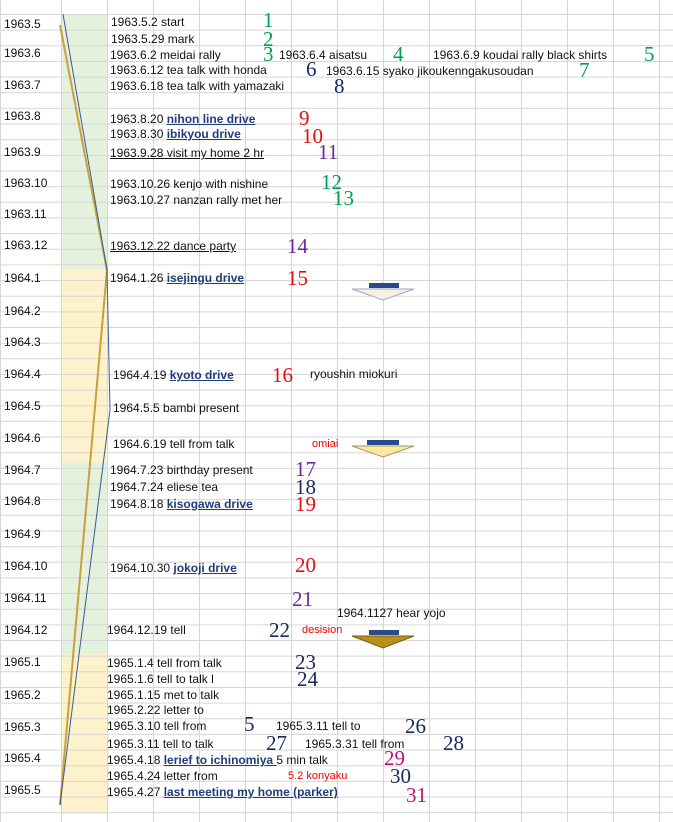 This screenshot has width=673, height=822. I want to click on row-label-1963-9: 1963.9, so click(22, 152).